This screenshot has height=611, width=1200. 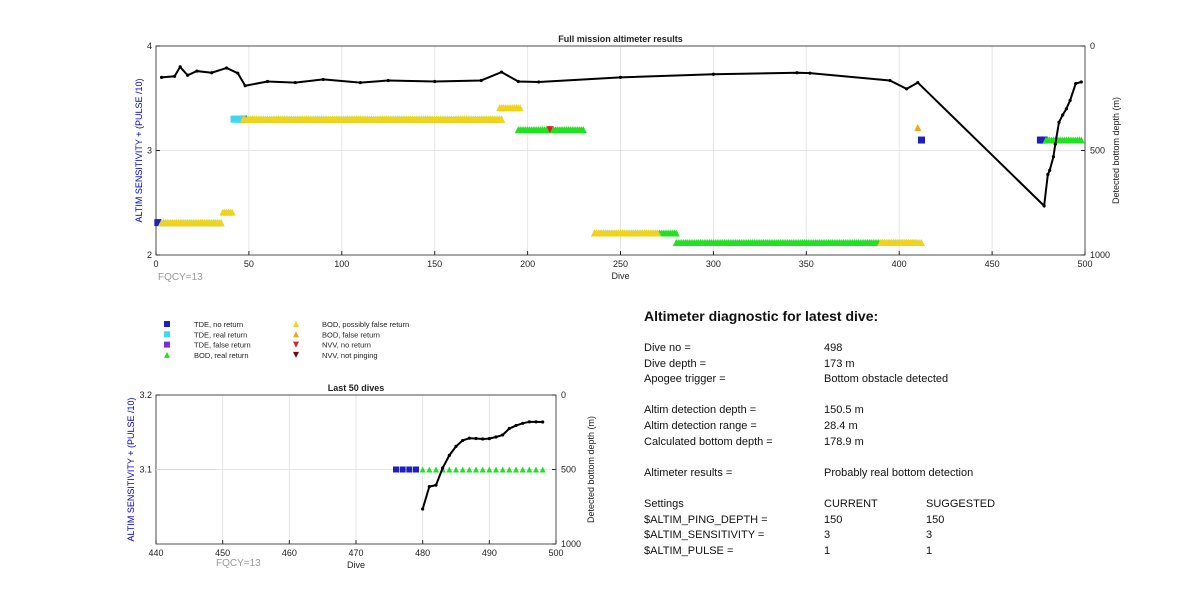 I want to click on x-tick-label: 460, so click(x=289, y=553).